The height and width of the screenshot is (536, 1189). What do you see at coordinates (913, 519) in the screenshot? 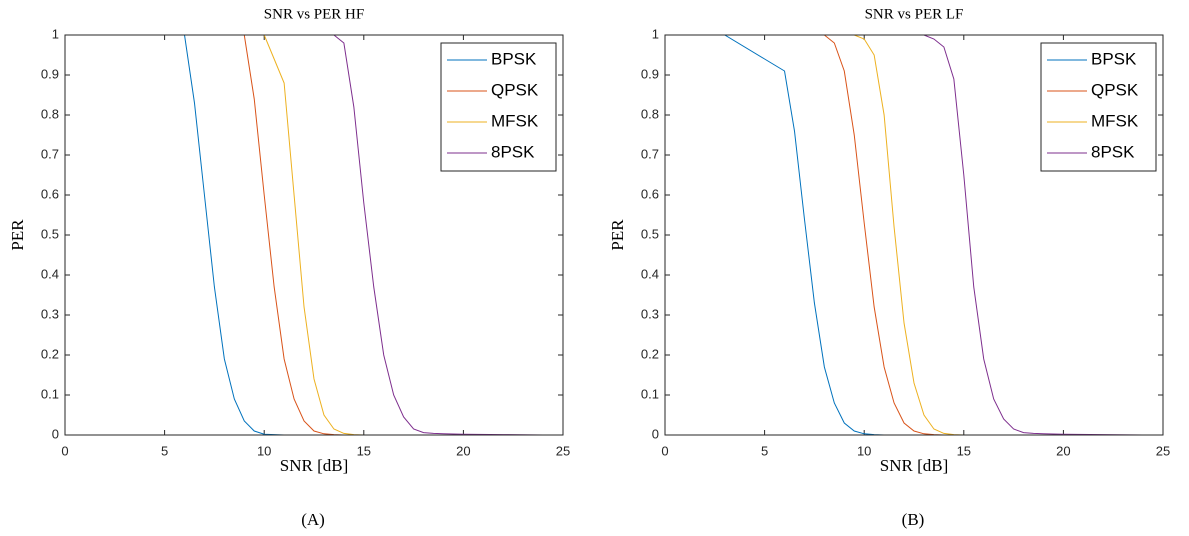
I see `caption: (B)` at bounding box center [913, 519].